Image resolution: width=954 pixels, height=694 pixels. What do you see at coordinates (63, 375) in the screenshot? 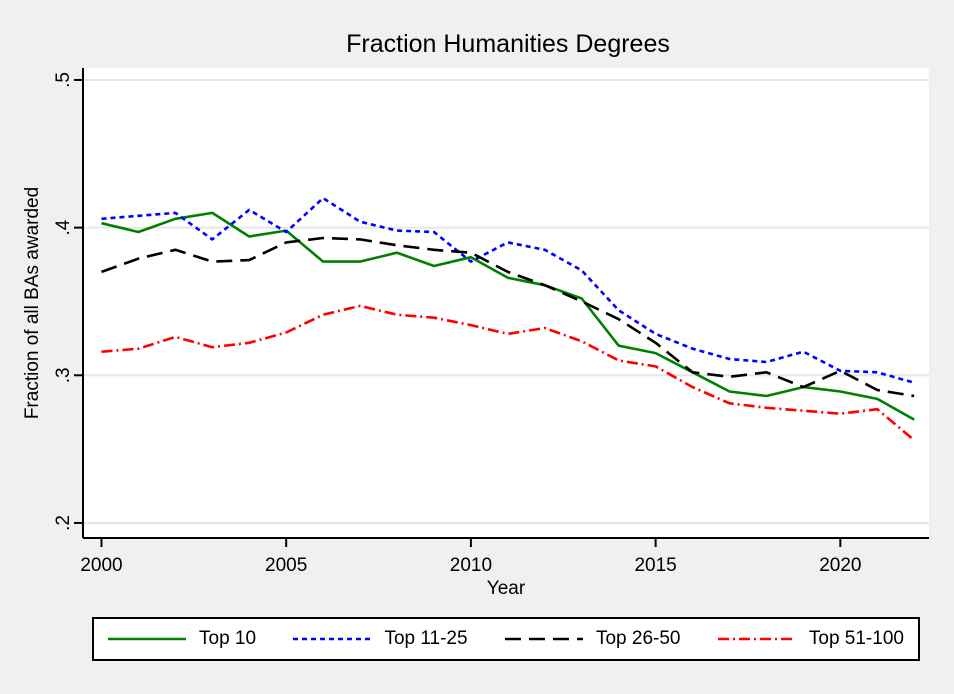
I see `y-tick-label: .3` at bounding box center [63, 375].